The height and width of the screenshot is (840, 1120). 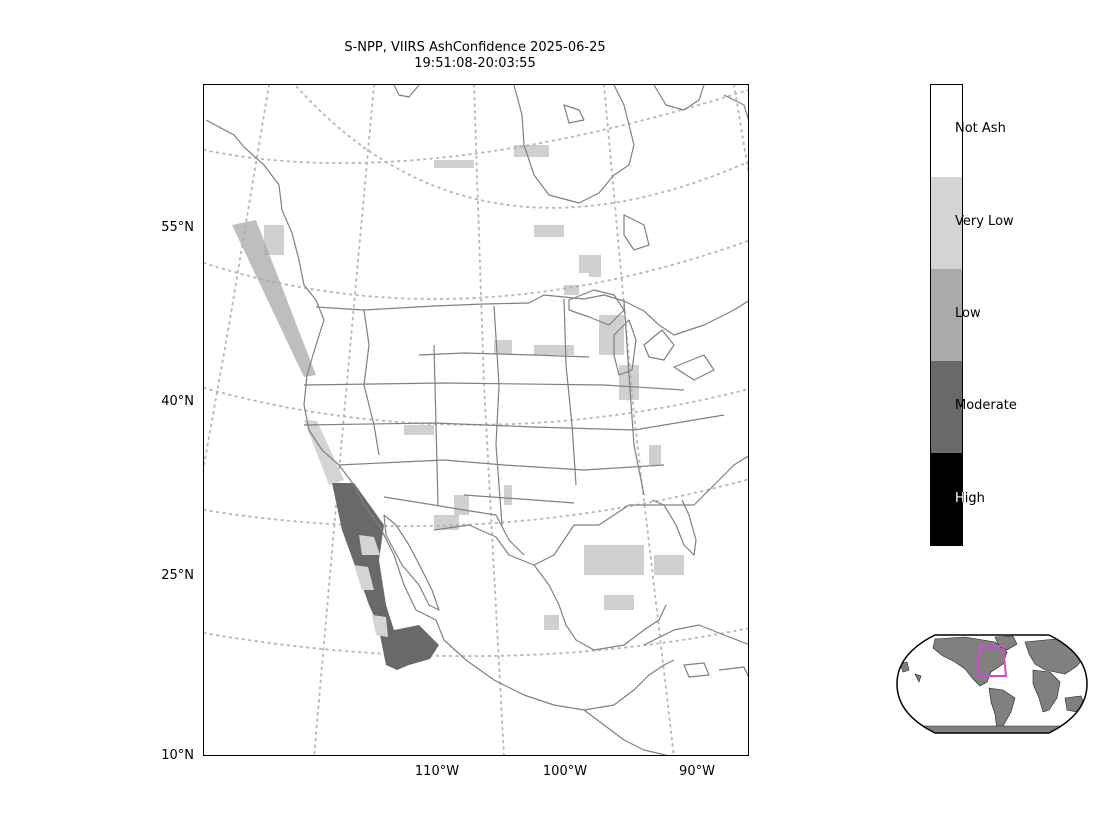 What do you see at coordinates (565, 771) in the screenshot?
I see `lon-label-100w: 100°W` at bounding box center [565, 771].